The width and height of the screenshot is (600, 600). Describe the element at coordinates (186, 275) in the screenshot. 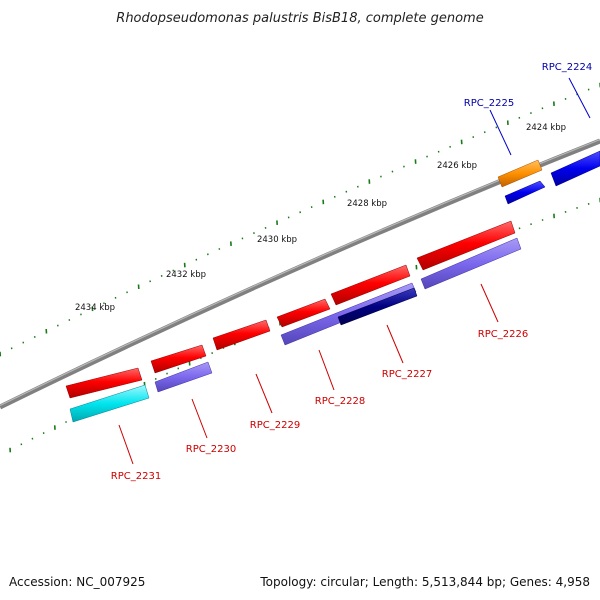

I see `tick-label-2432: 2432 kbp` at that location.